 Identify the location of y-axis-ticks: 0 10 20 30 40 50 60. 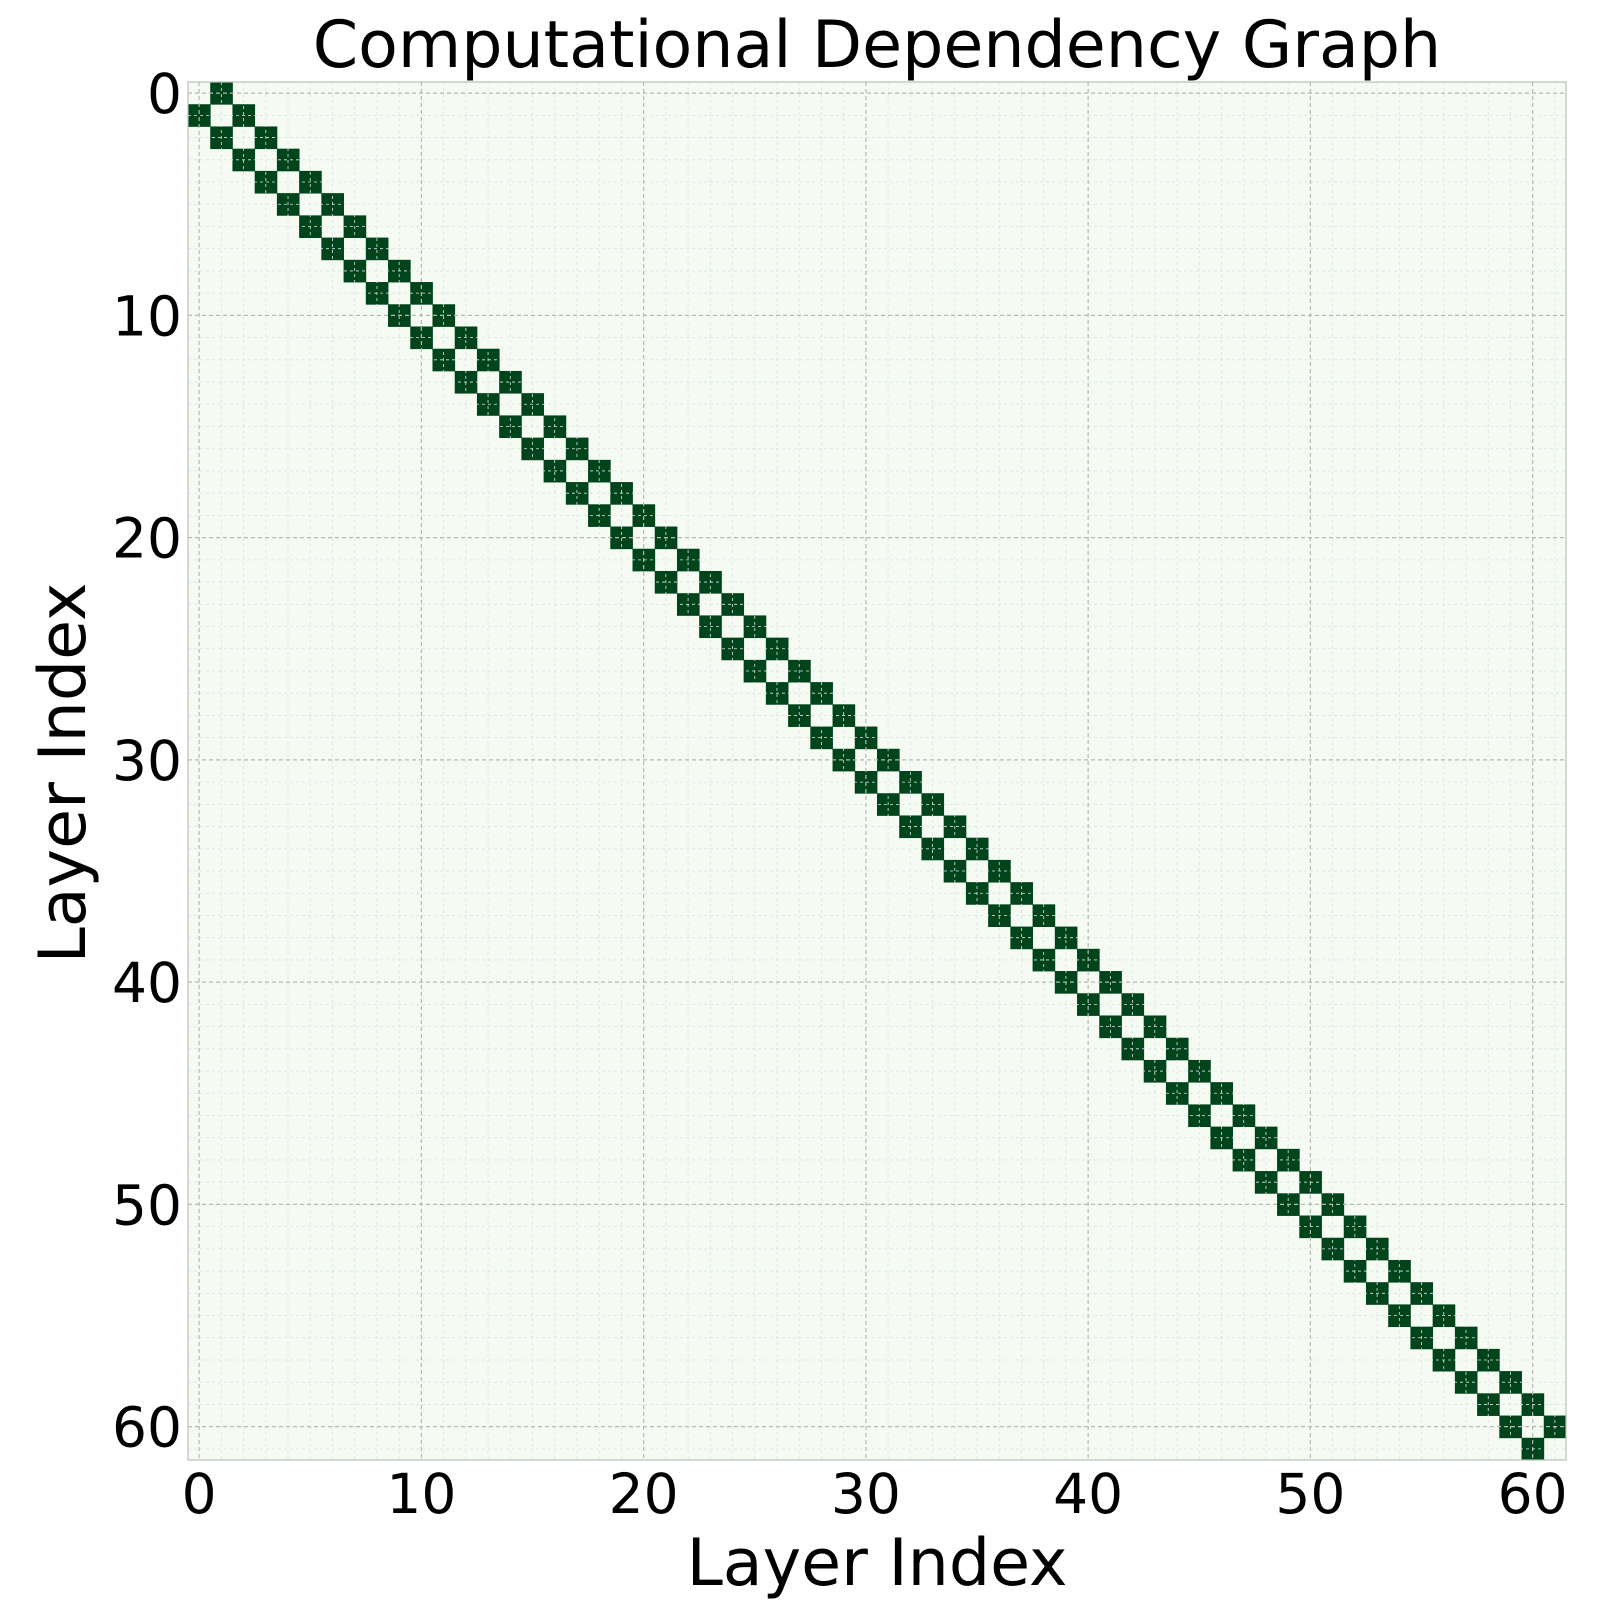
(147, 761).